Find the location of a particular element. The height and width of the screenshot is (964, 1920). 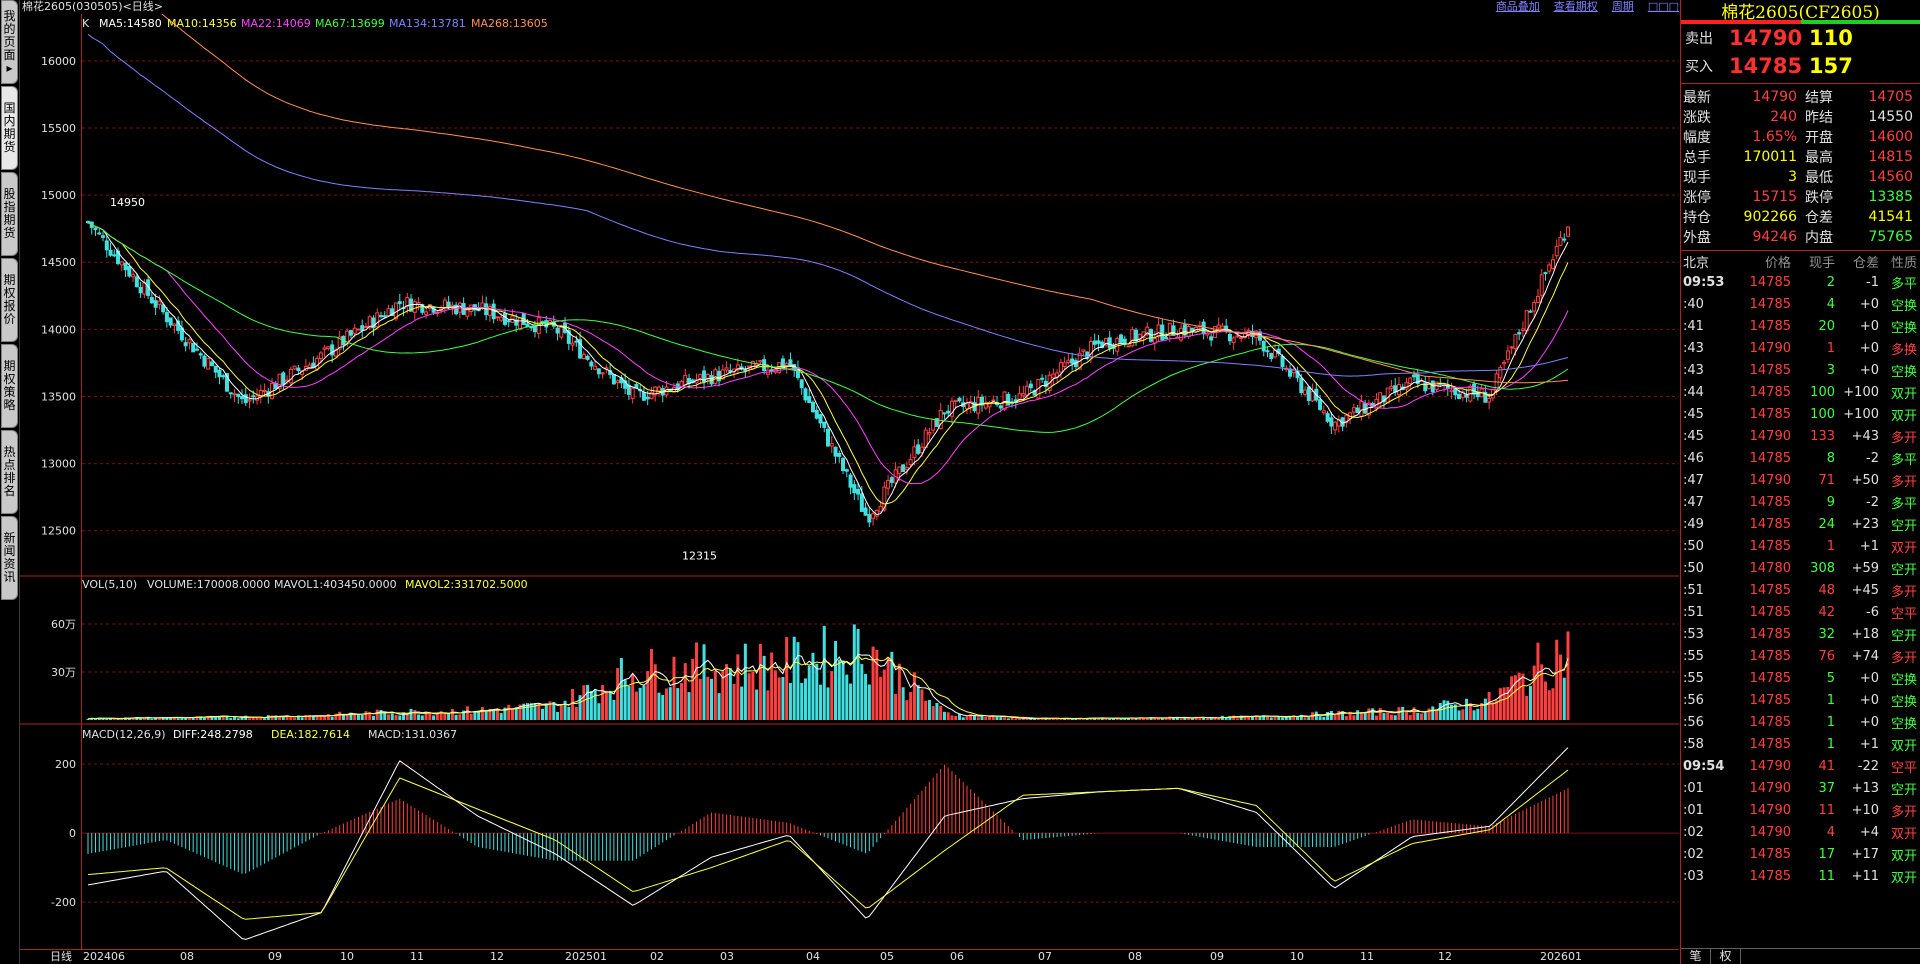

tick-volume: 308 is located at coordinates (1822, 568).